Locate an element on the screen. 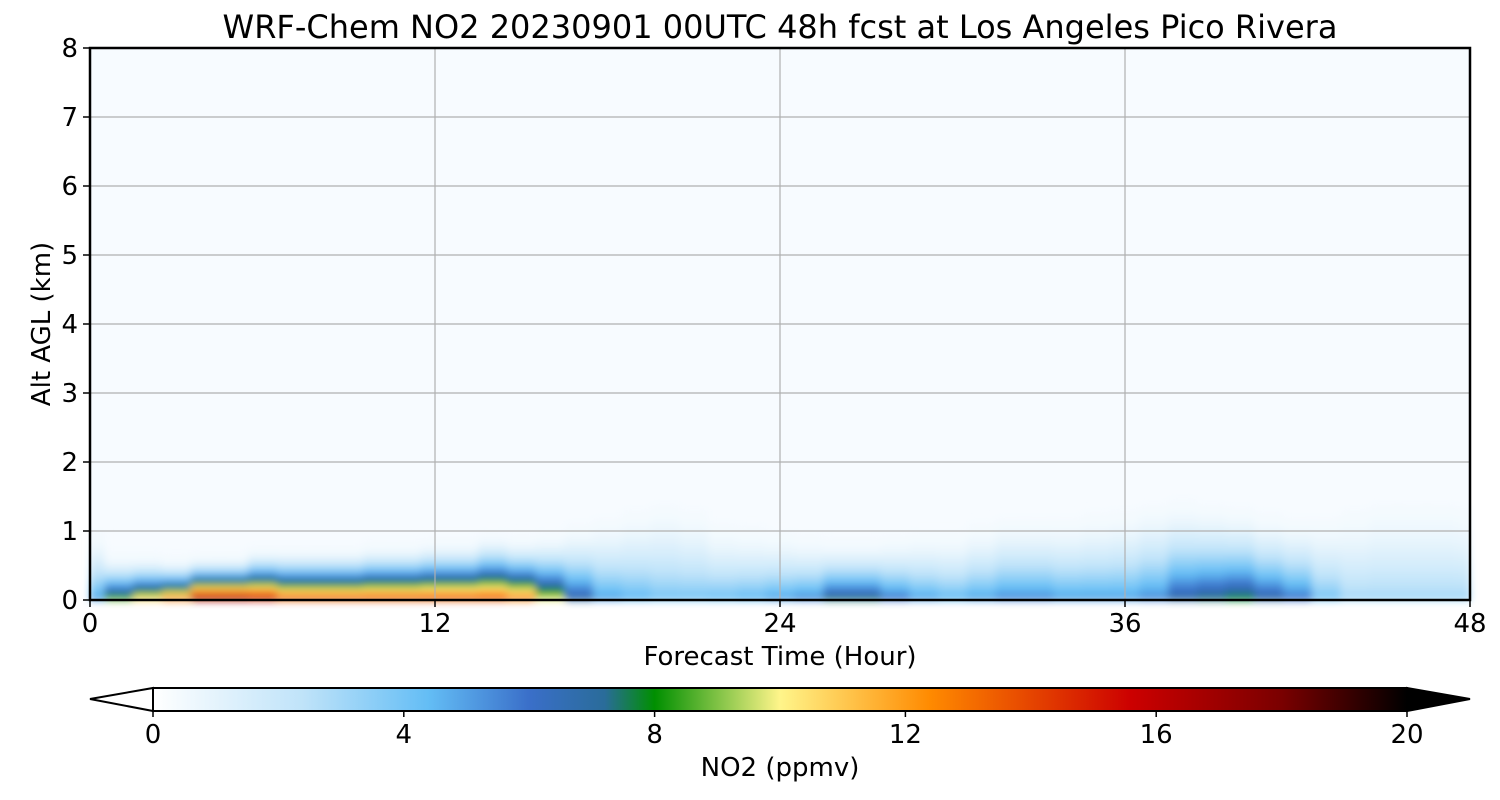 This screenshot has height=800, width=1500. colorbar-gradient is located at coordinates (780, 699).